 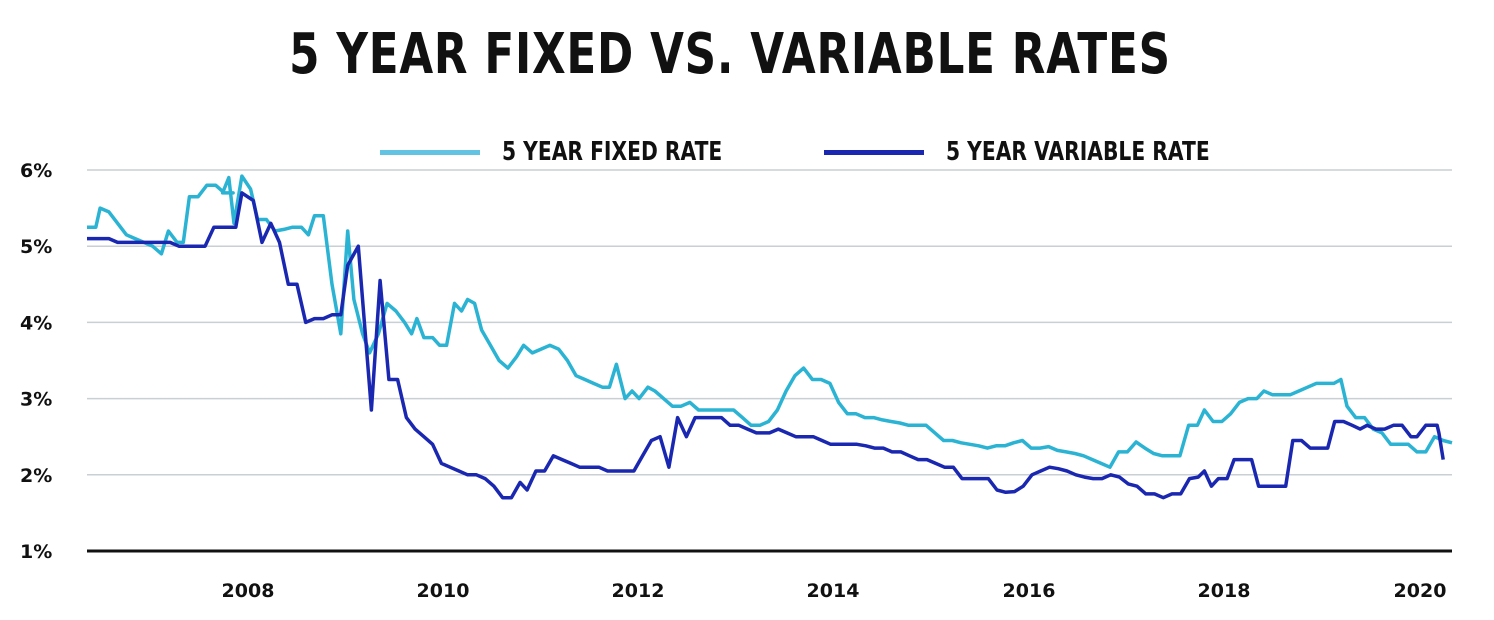 What do you see at coordinates (612, 152) in the screenshot?
I see `legend-label-fixed: 5 YEAR FIXED RATE` at bounding box center [612, 152].